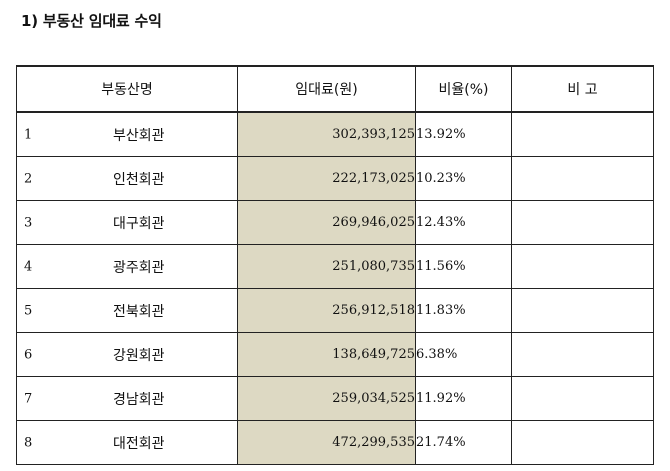  I want to click on property-cell: 8 대전회관, so click(127, 442).